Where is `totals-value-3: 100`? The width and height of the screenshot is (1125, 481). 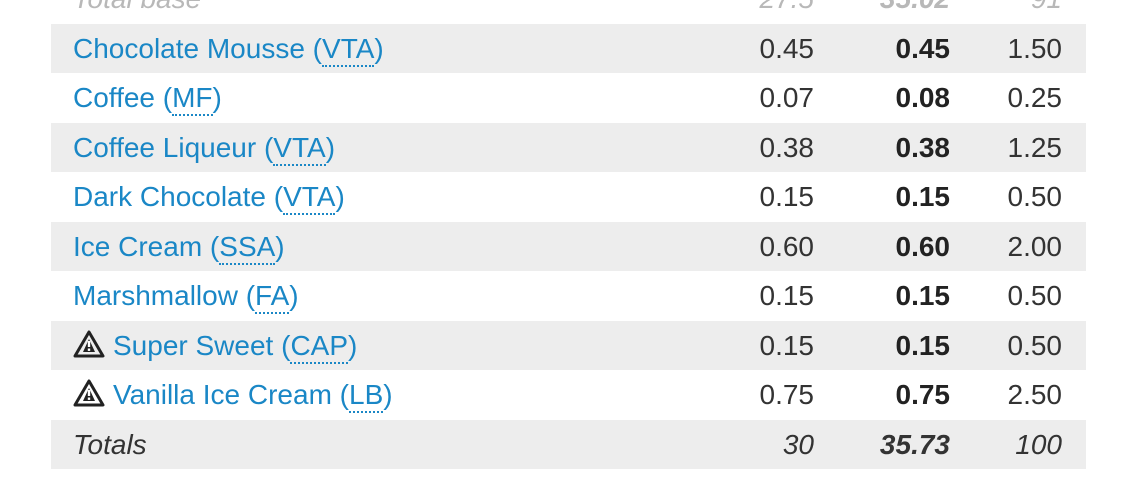 totals-value-3: 100 is located at coordinates (1038, 444).